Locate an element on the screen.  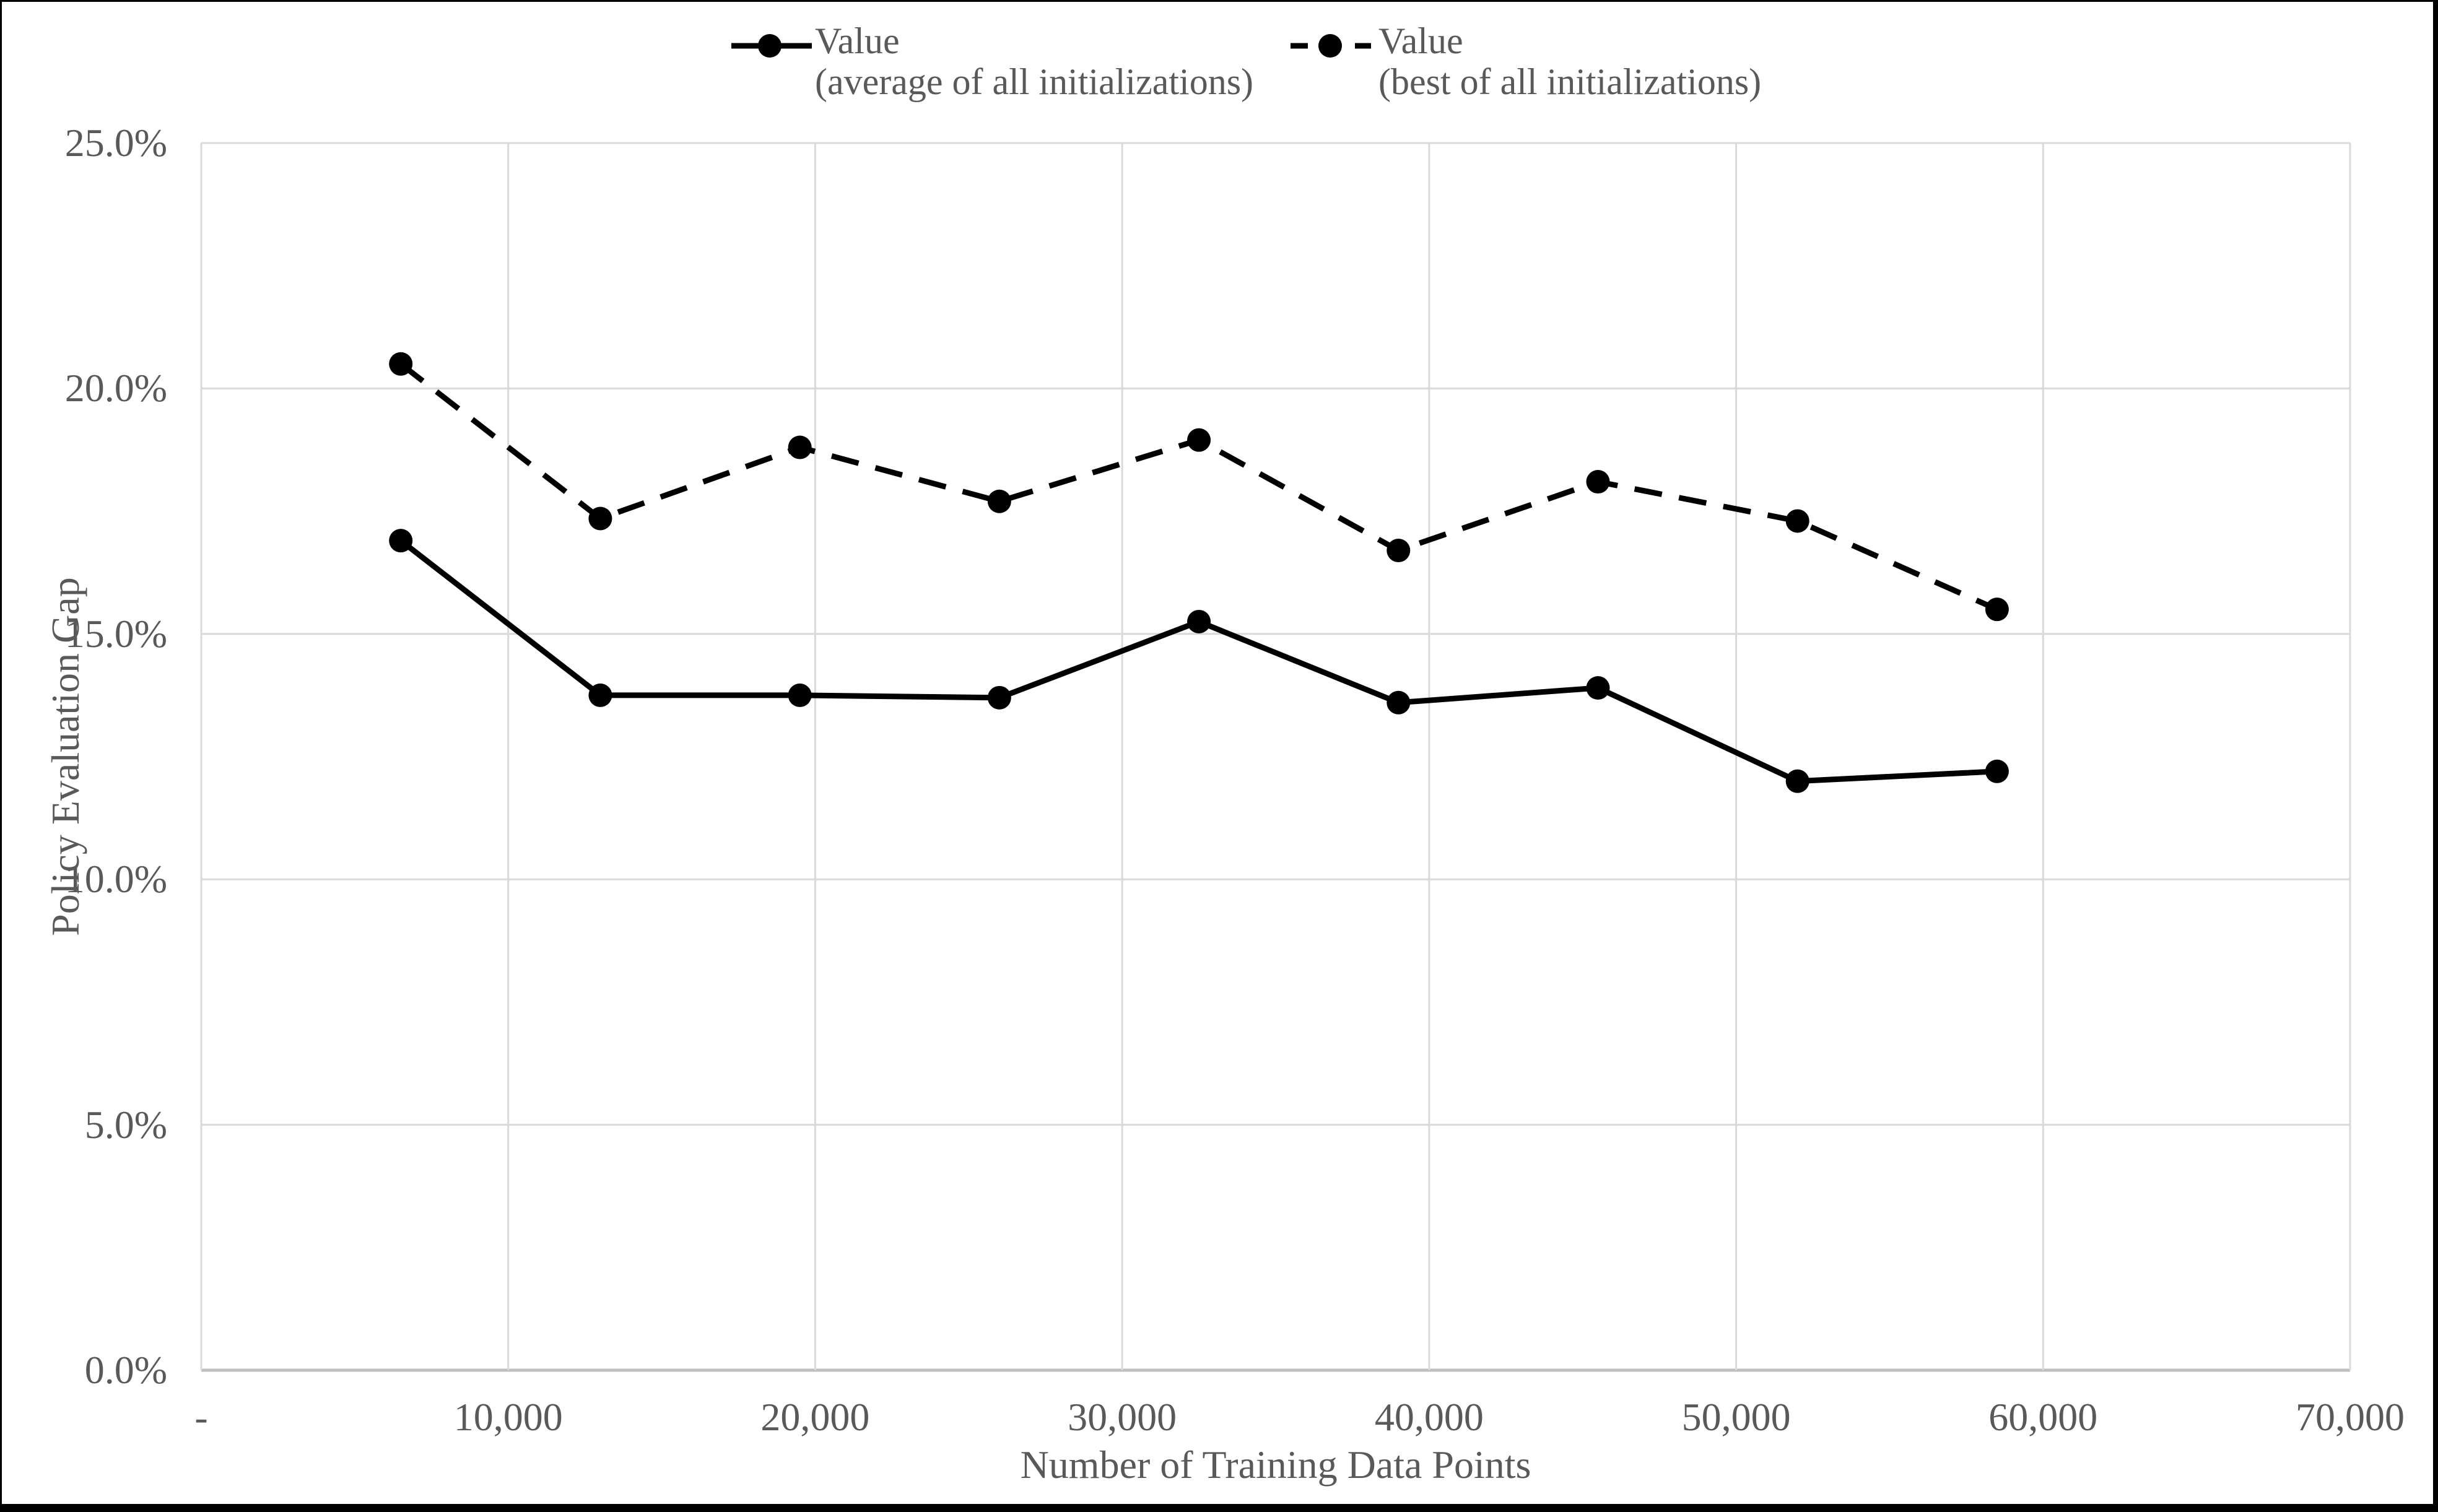
legend-label-line2: (average of all initializations) is located at coordinates (1035, 81).